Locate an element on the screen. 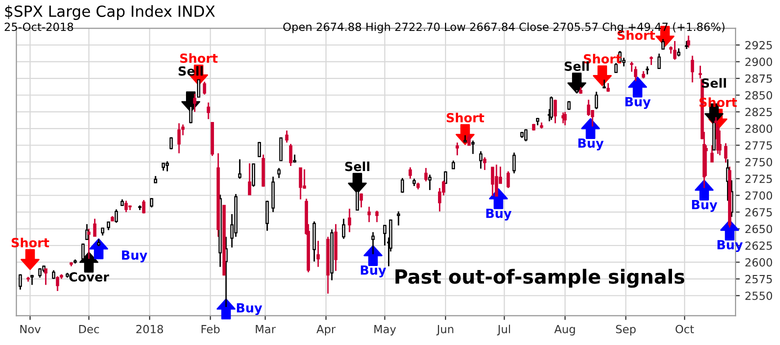 The image size is (780, 345). y-tick-label: 2675 is located at coordinates (758, 212).